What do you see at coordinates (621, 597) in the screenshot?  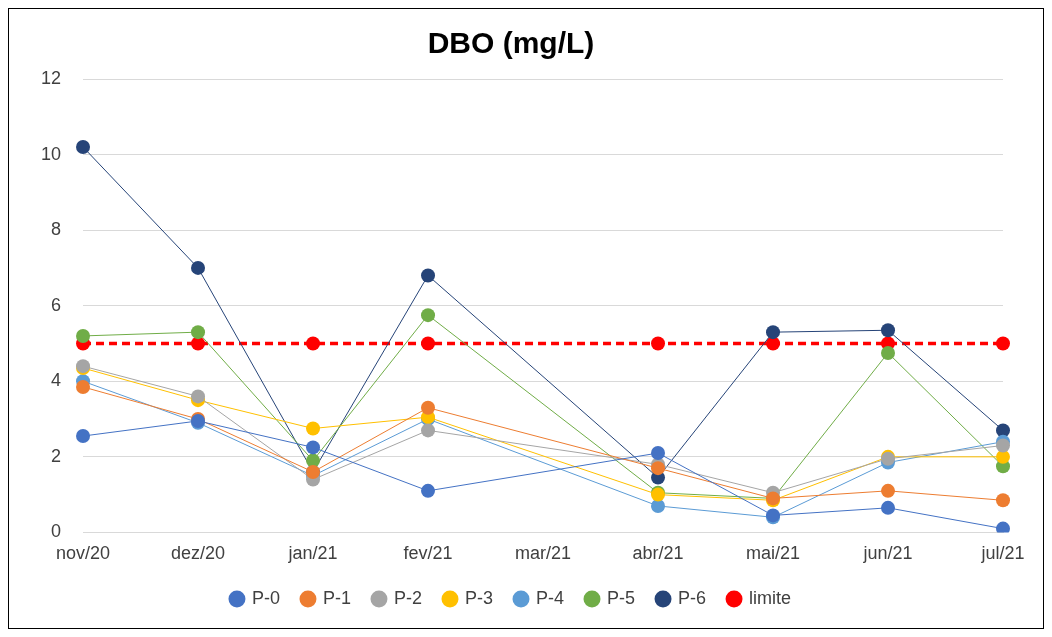 I see `legend-label: P-5` at bounding box center [621, 597].